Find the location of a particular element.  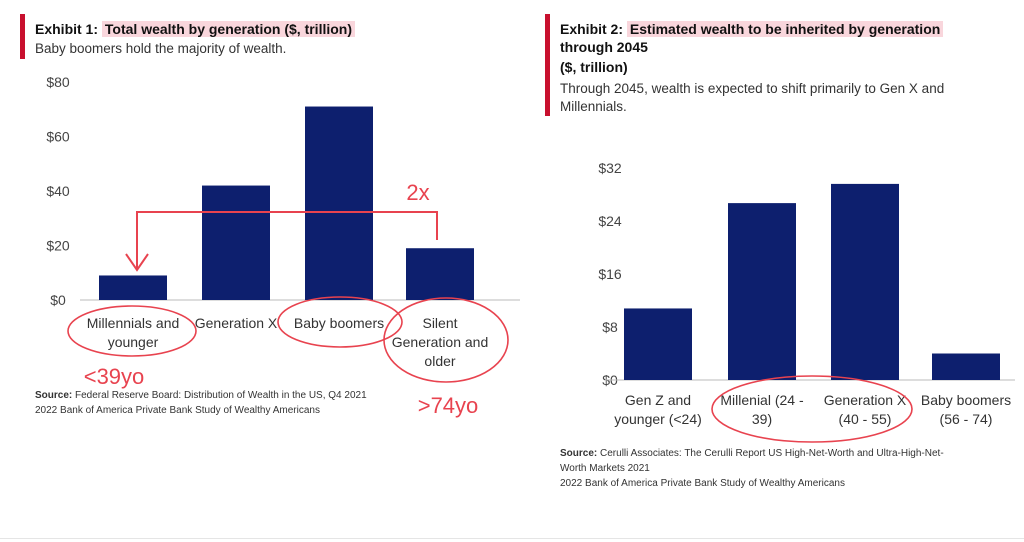

exhibit2-category-label: Baby boomers is located at coordinates (966, 400).